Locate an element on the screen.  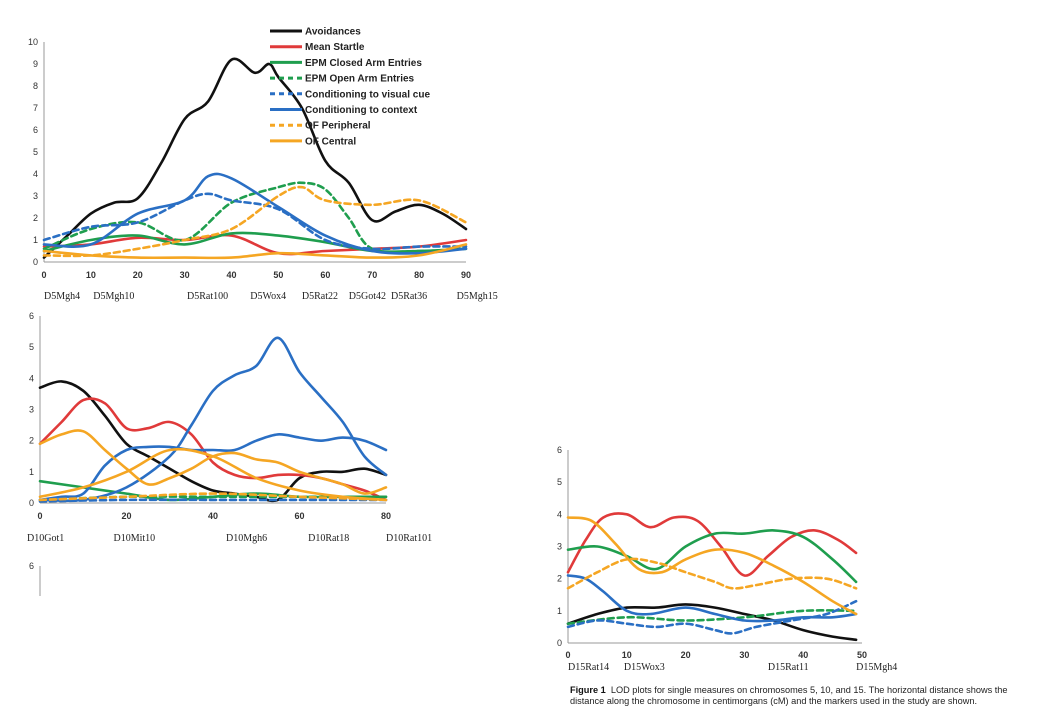
marker-label: D15Rat11 is located at coordinates (788, 667).